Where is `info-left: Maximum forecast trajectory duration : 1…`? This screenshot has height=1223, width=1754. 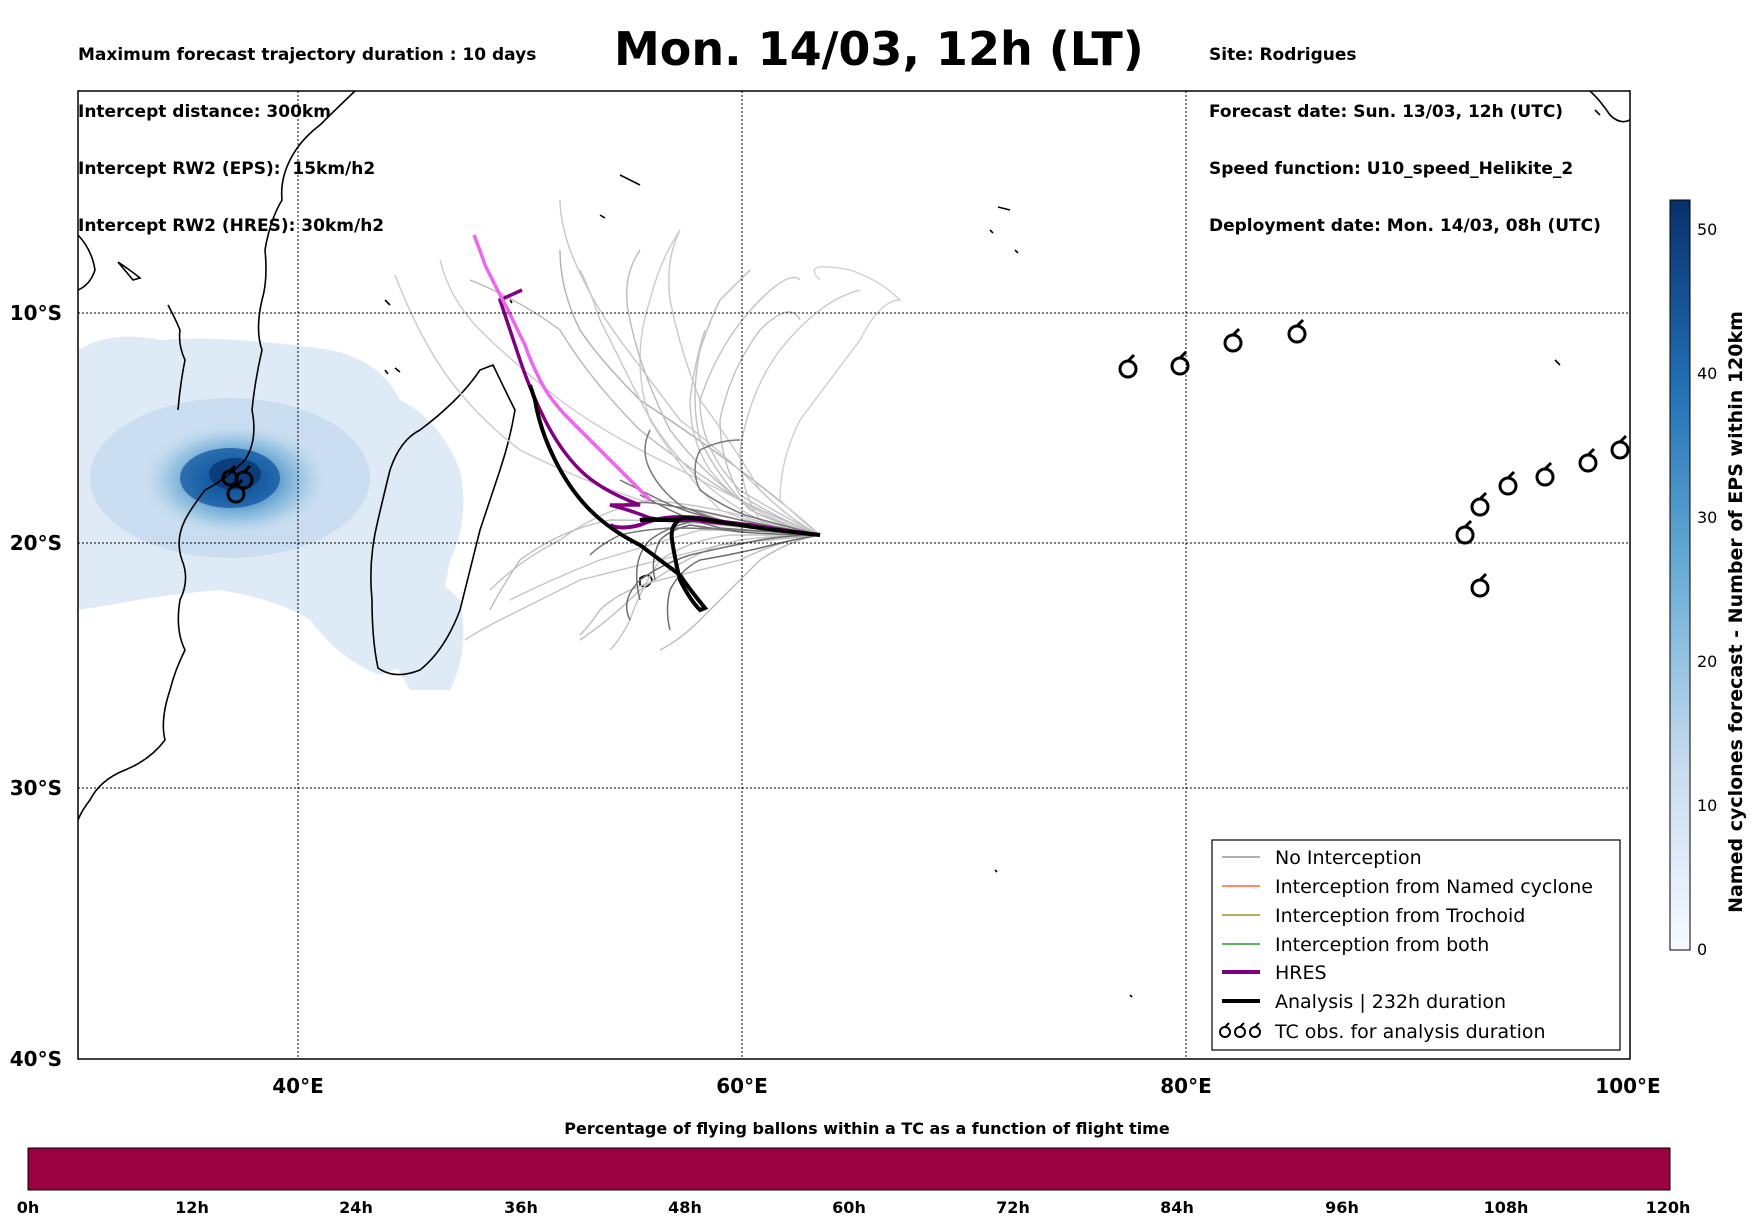 info-left: Maximum forecast trajectory duration : 1… is located at coordinates (307, 131).